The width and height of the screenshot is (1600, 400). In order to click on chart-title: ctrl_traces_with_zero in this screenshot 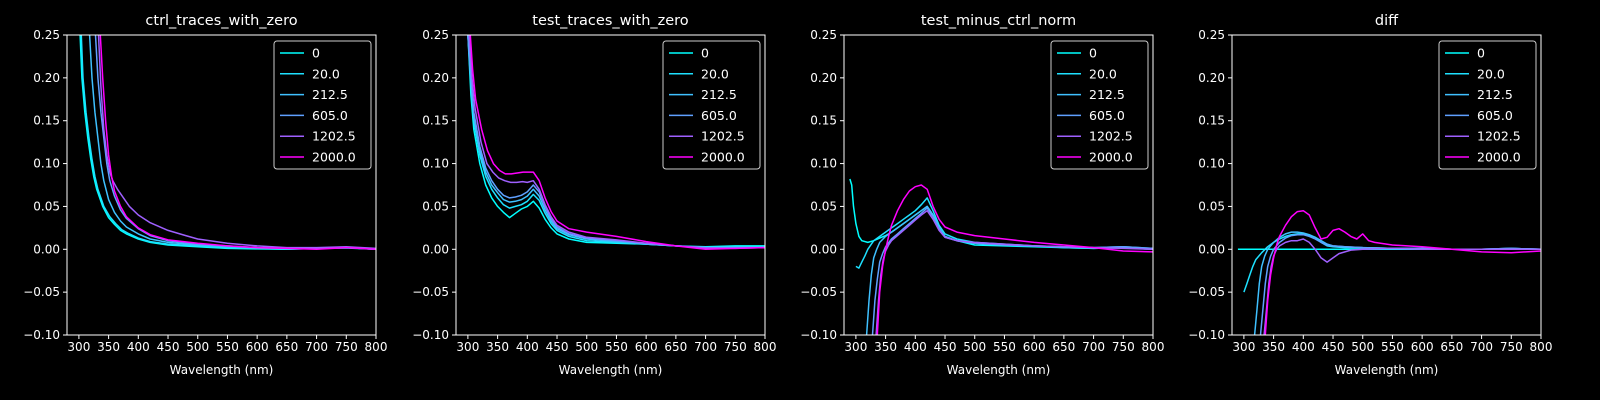, I will do `click(221, 21)`.